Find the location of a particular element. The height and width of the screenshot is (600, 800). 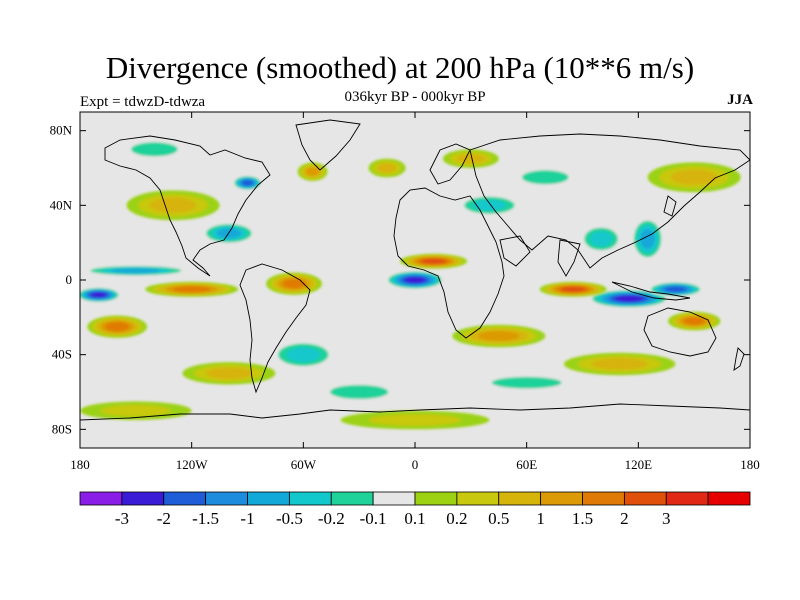

lat-tick-label: 0 is located at coordinates (69, 279).